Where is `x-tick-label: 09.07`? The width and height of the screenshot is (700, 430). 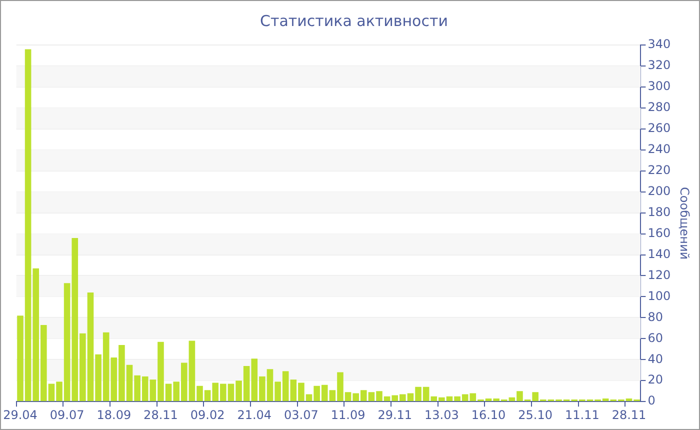
x-tick-label: 09.07 is located at coordinates (67, 415).